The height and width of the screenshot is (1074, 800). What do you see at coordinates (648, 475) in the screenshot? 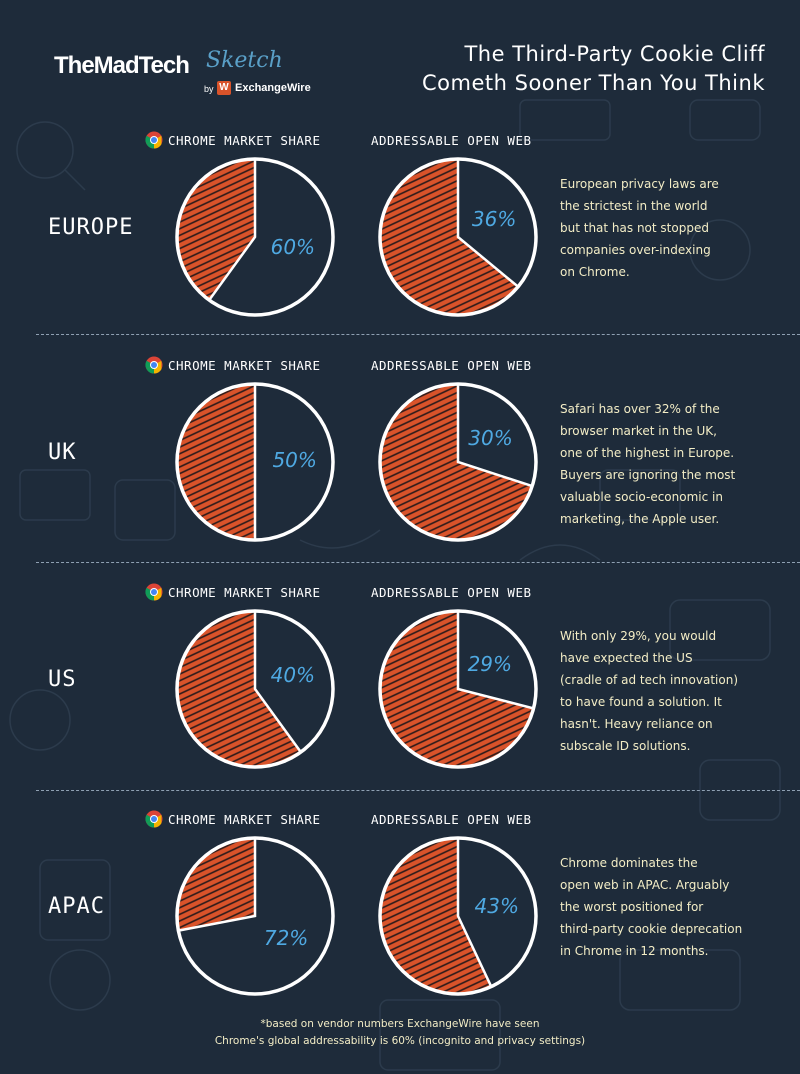
I see `description-line: Buyers are ignoring the most` at bounding box center [648, 475].